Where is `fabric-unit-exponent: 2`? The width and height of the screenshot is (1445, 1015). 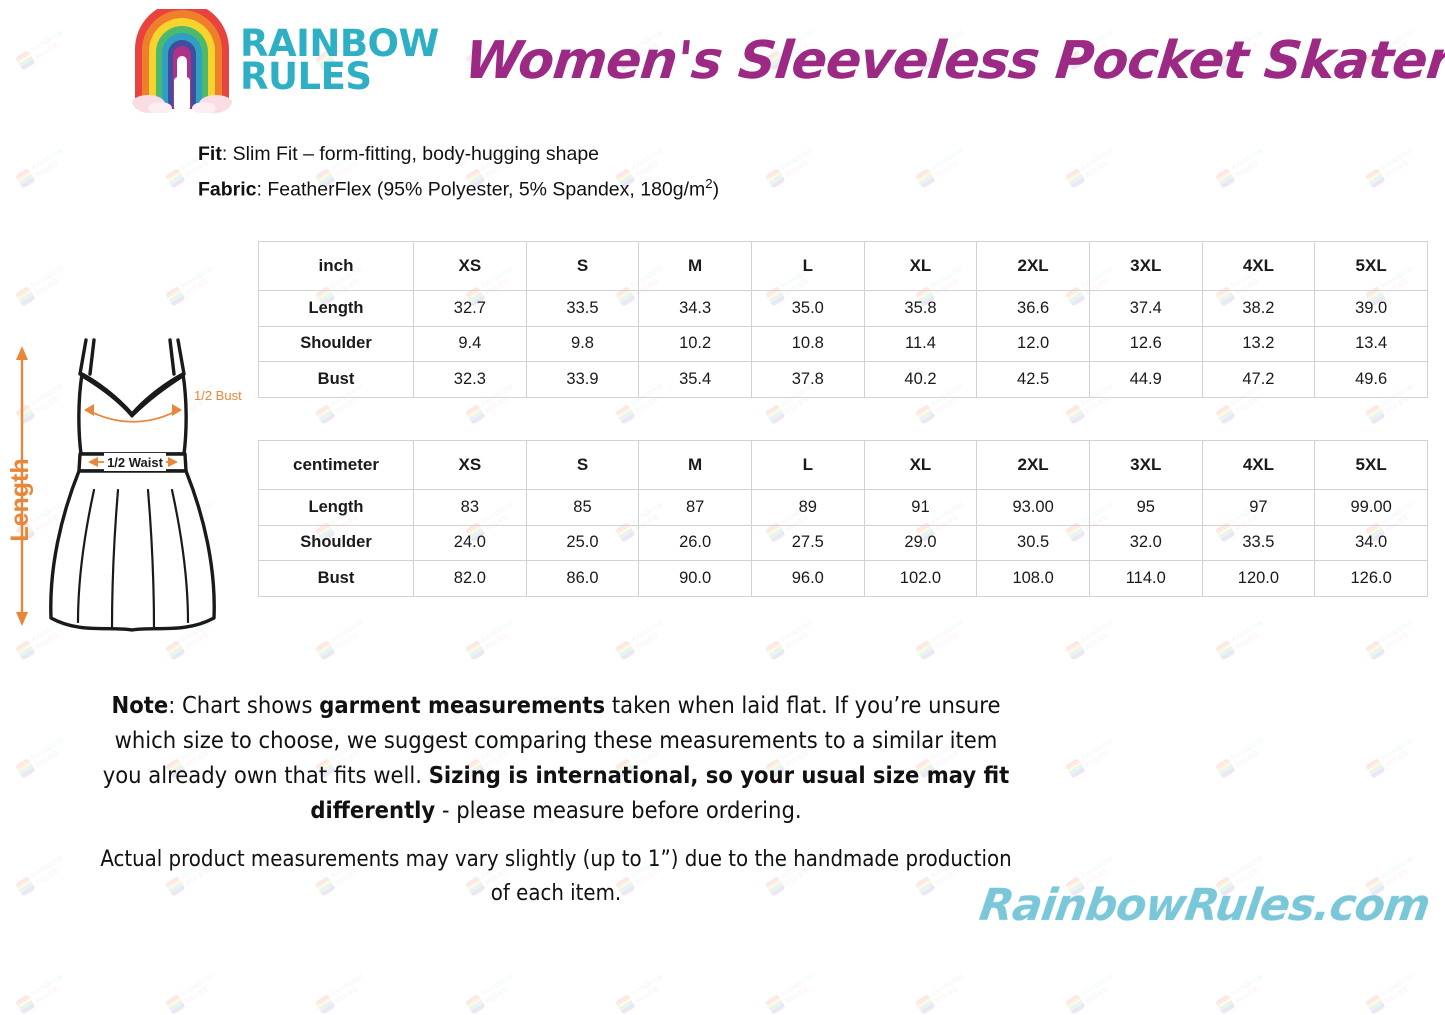 fabric-unit-exponent: 2 is located at coordinates (709, 183).